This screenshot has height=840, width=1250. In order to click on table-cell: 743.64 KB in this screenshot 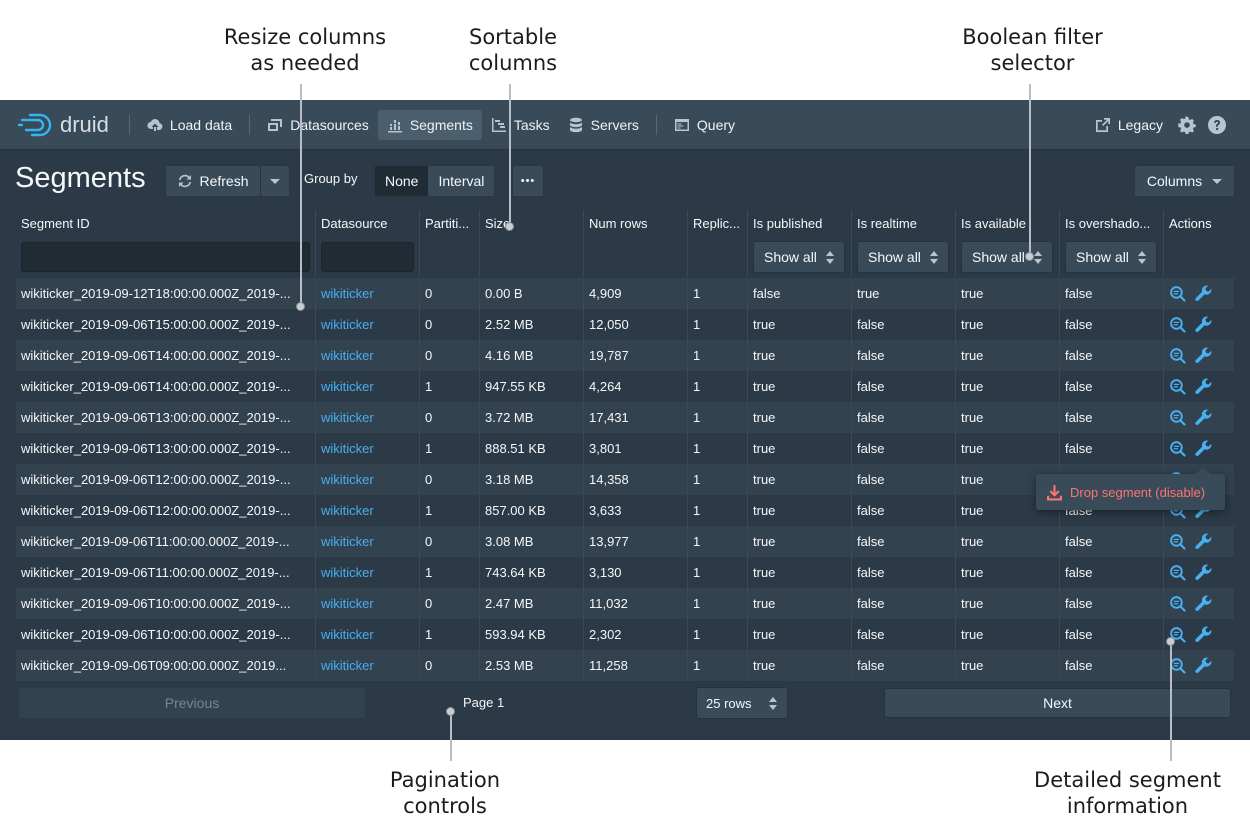, I will do `click(532, 572)`.